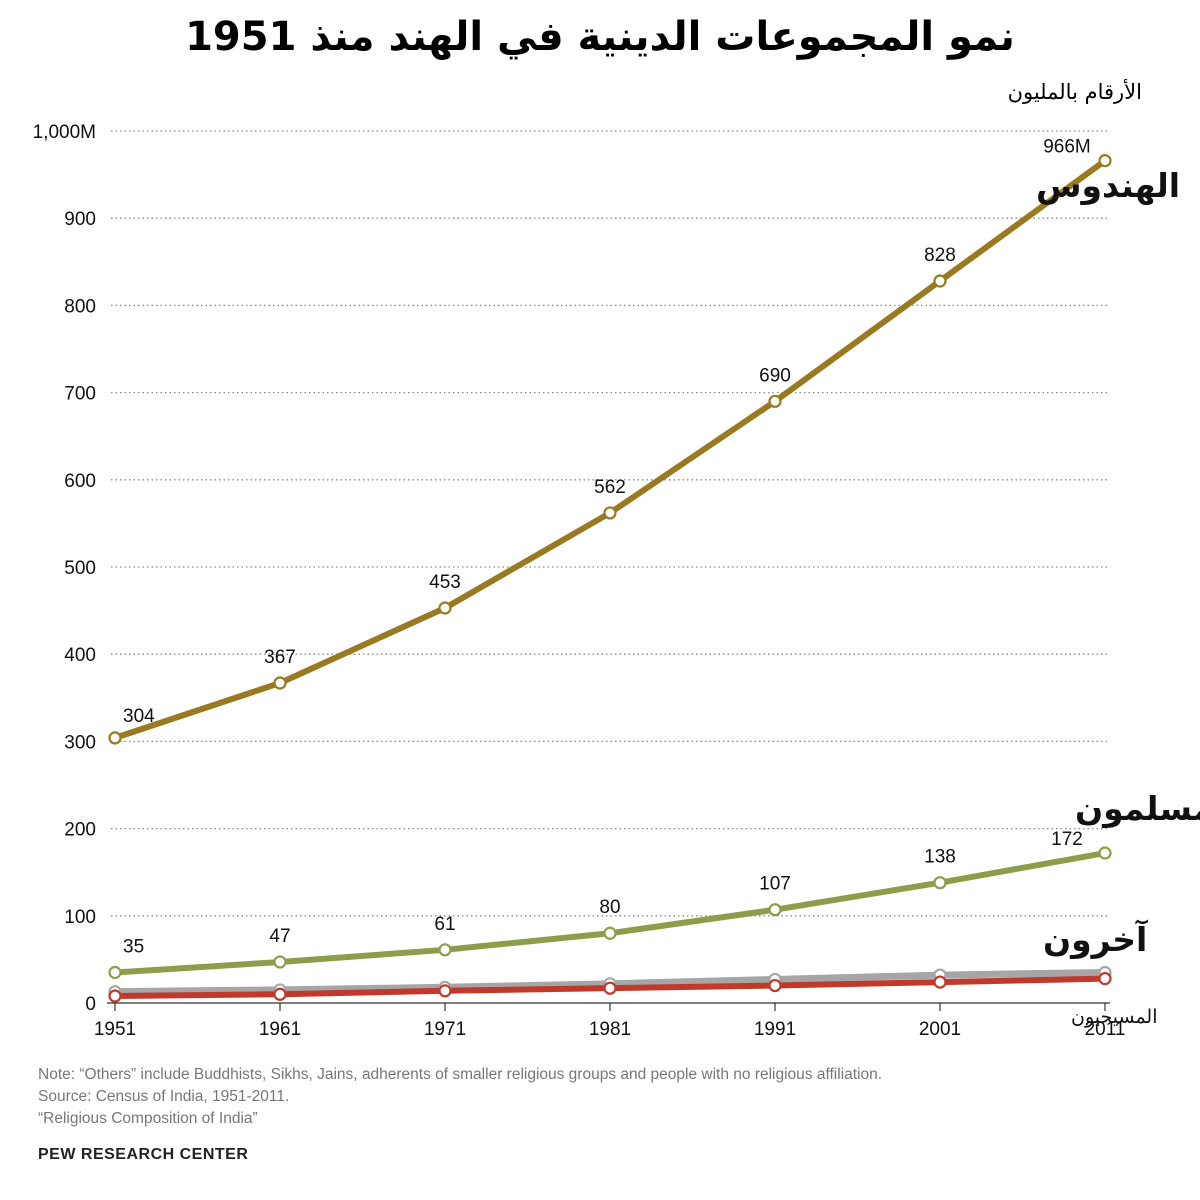 The width and height of the screenshot is (1200, 1200). What do you see at coordinates (1105, 1029) in the screenshot?
I see `x-tick-label: 2011` at bounding box center [1105, 1029].